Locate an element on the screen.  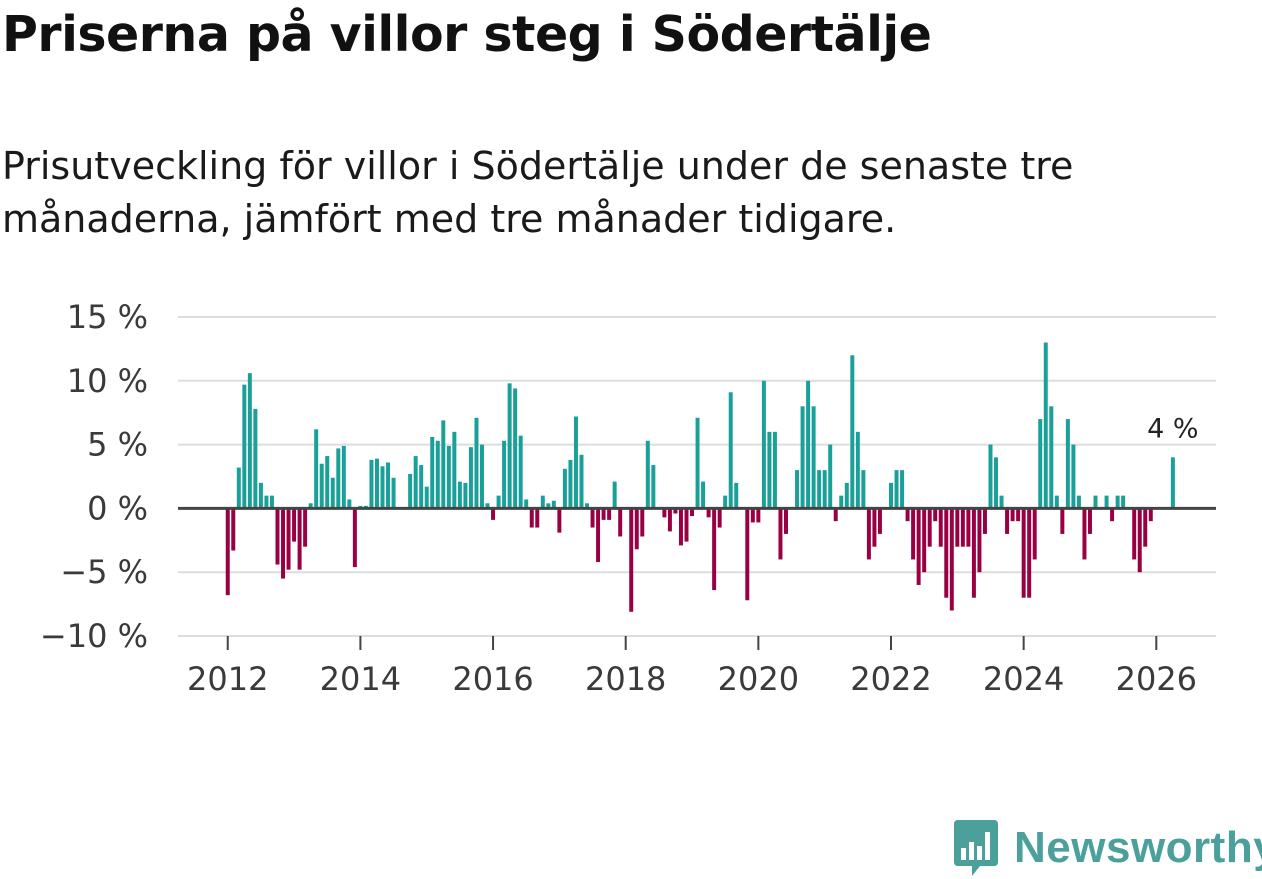
x-tick-label: 2012 is located at coordinates (227, 679).